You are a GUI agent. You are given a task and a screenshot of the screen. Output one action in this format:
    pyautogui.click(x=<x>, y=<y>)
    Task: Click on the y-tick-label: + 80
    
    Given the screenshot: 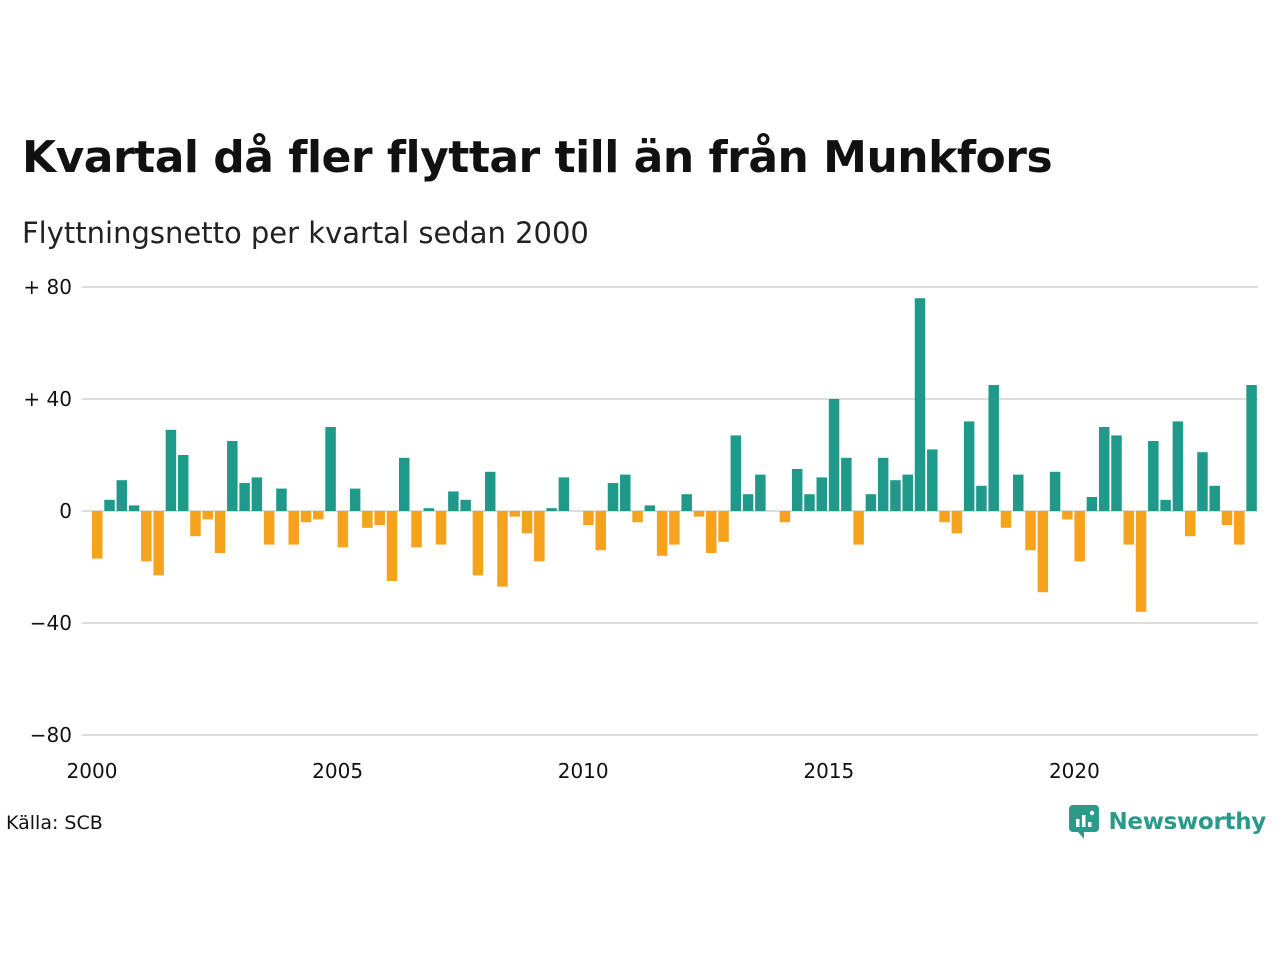 What is the action you would take?
    pyautogui.click(x=47, y=287)
    